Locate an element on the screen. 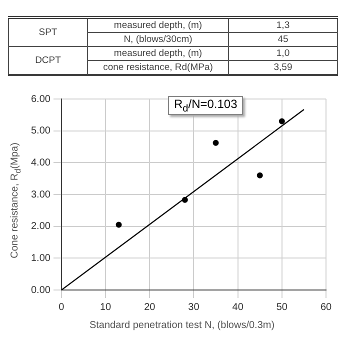 Image resolution: width=348 pixels, height=362 pixels. x-tick-label: 40 is located at coordinates (238, 307).